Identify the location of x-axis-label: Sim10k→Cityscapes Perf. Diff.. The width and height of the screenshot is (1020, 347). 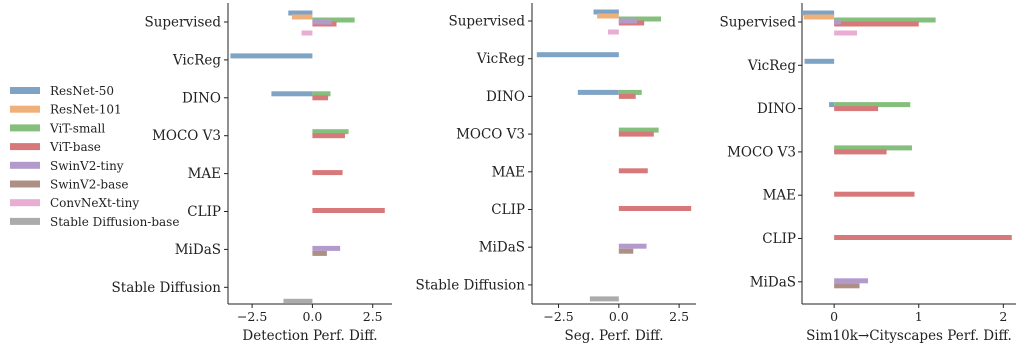
(909, 336).